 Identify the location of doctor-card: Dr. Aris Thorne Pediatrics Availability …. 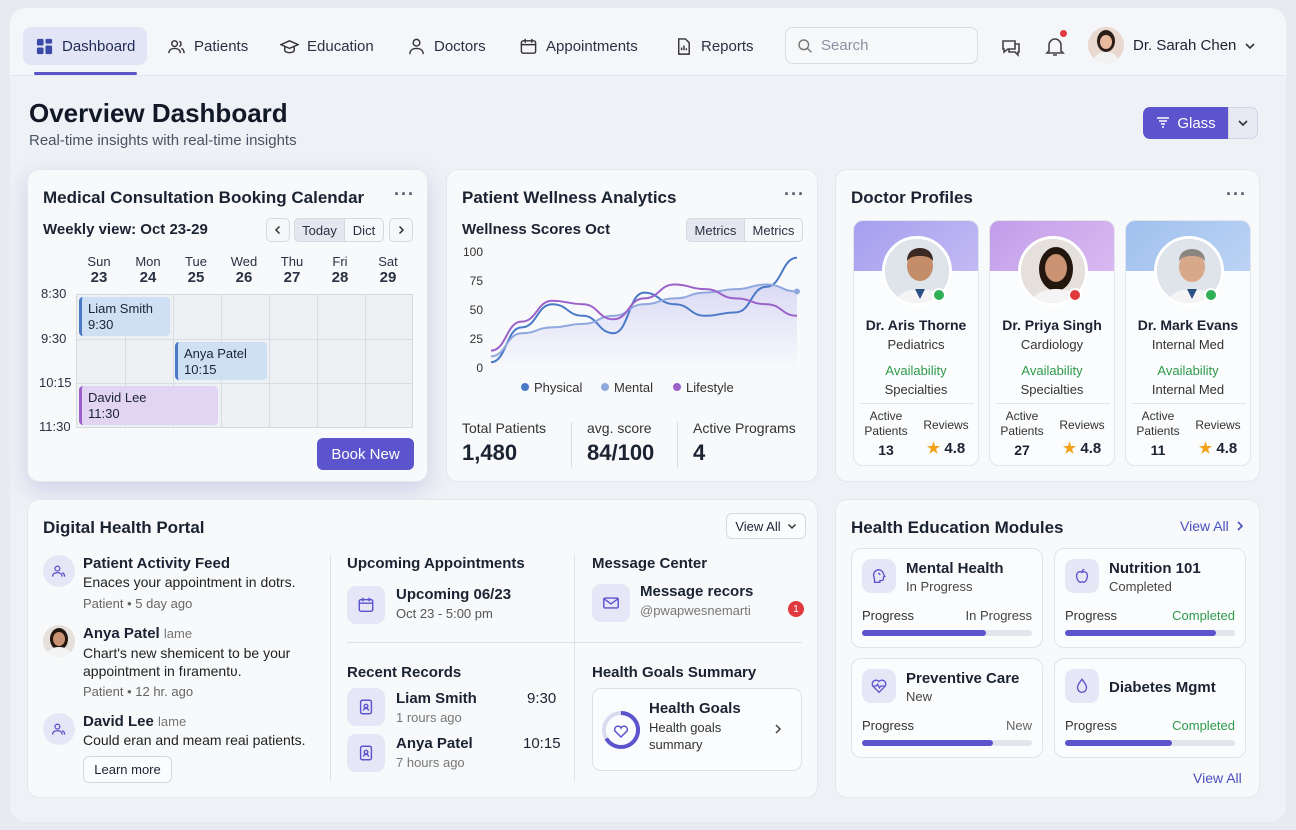
(916, 343).